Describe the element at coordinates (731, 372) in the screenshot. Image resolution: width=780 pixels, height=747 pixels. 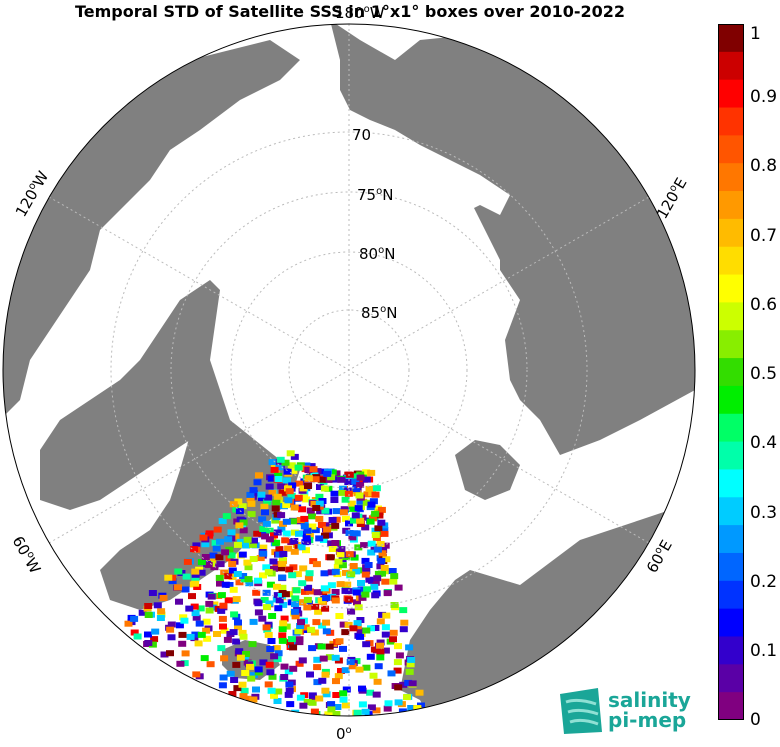
I see `colorbar-frame` at that location.